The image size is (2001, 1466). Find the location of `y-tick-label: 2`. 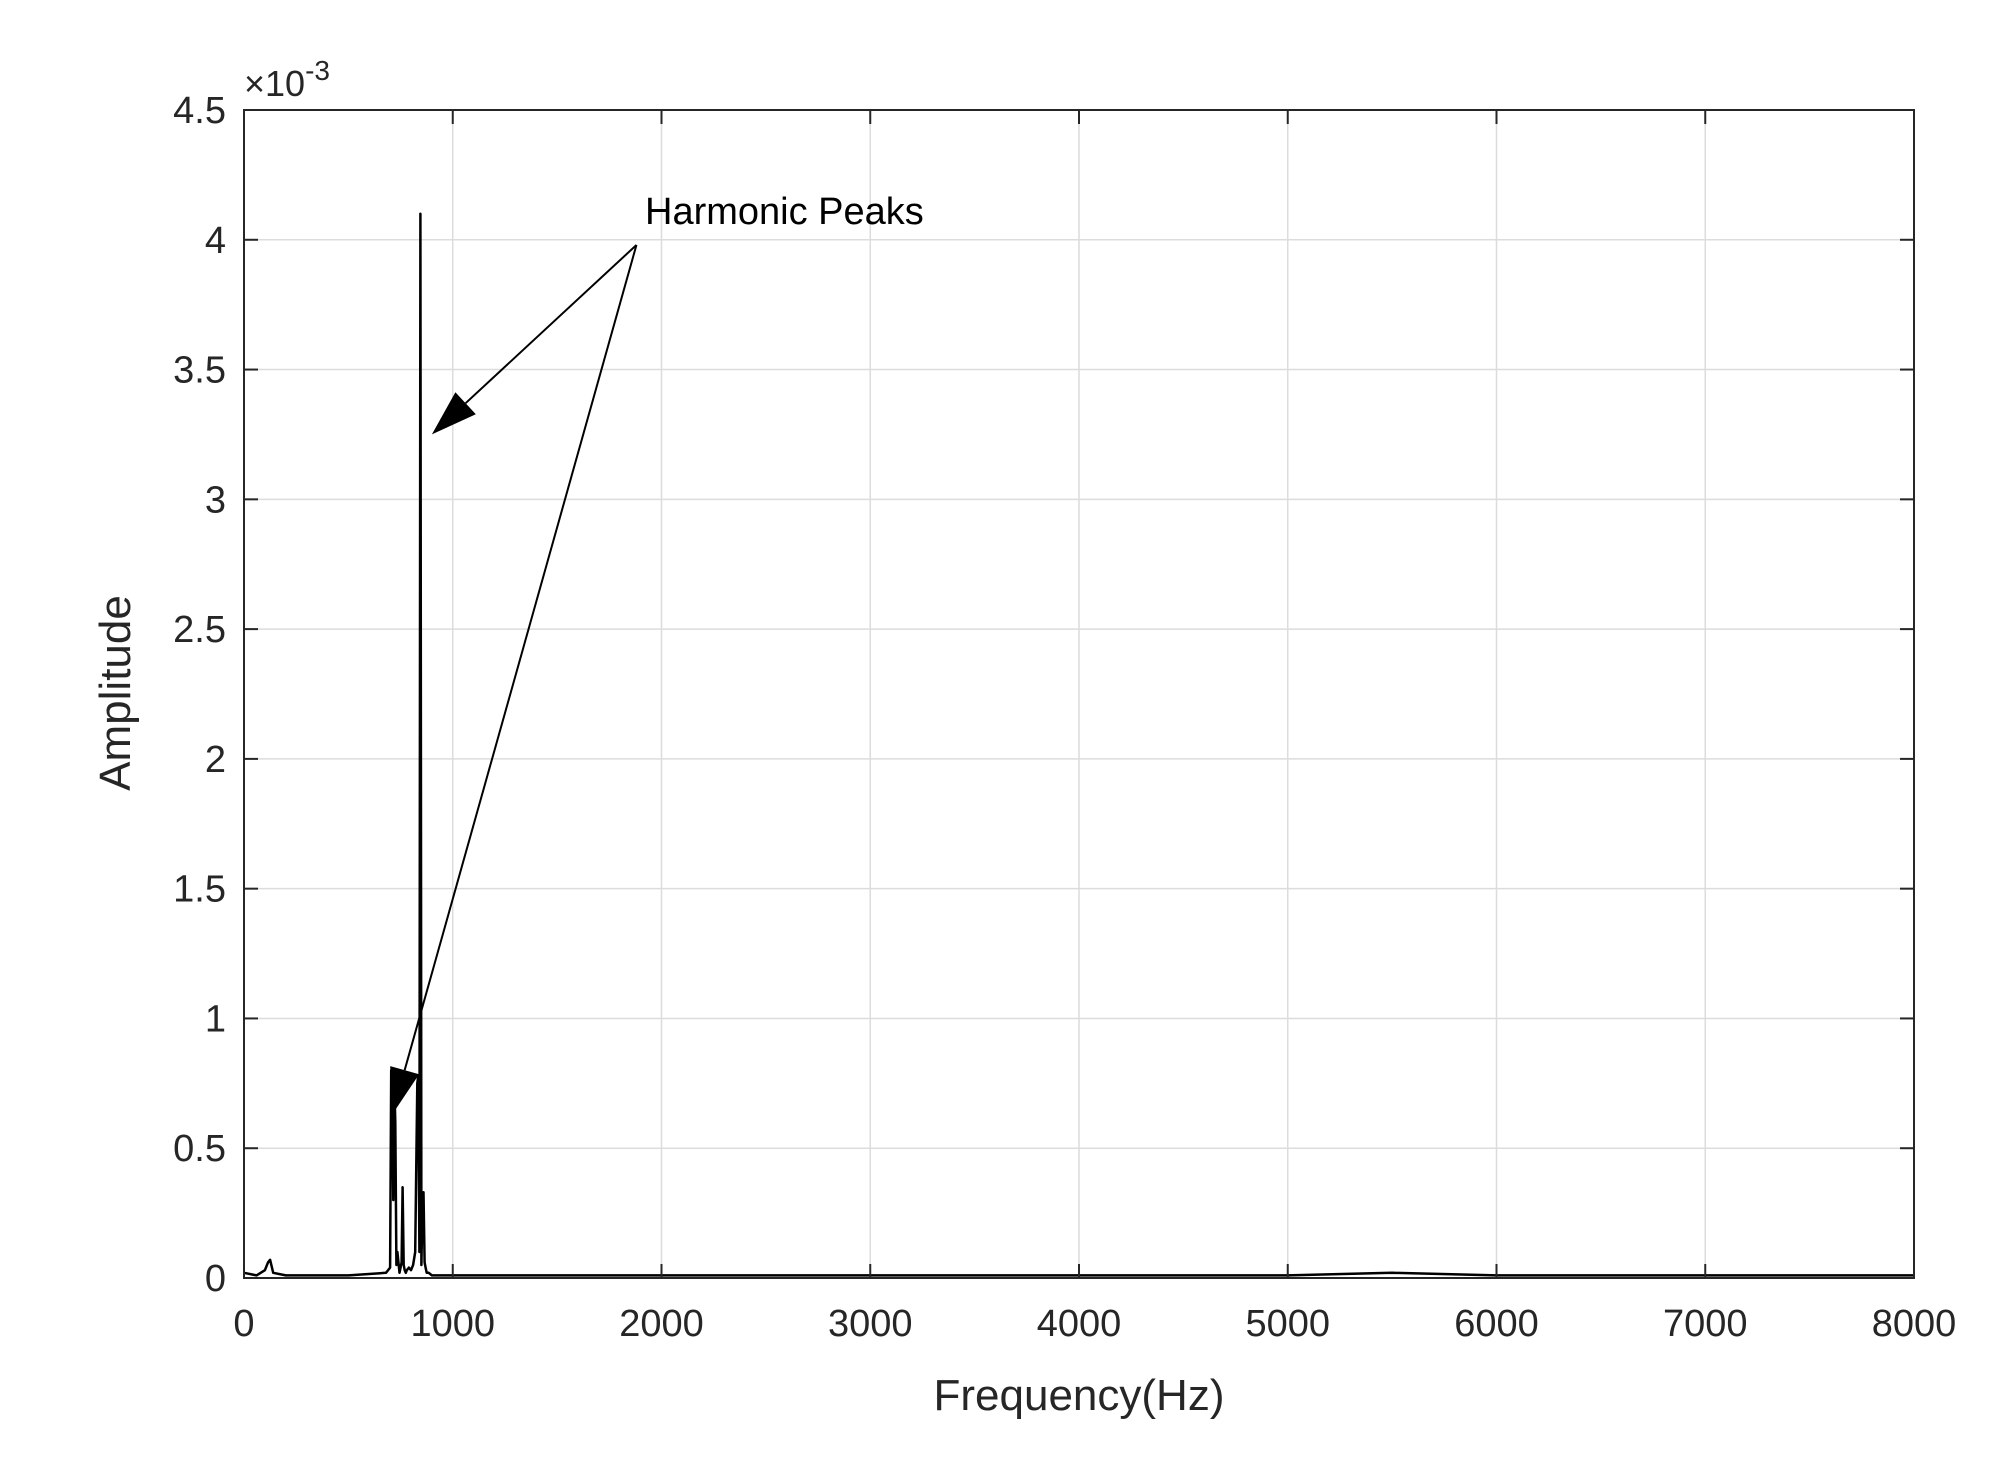

y-tick-label: 2 is located at coordinates (215, 760).